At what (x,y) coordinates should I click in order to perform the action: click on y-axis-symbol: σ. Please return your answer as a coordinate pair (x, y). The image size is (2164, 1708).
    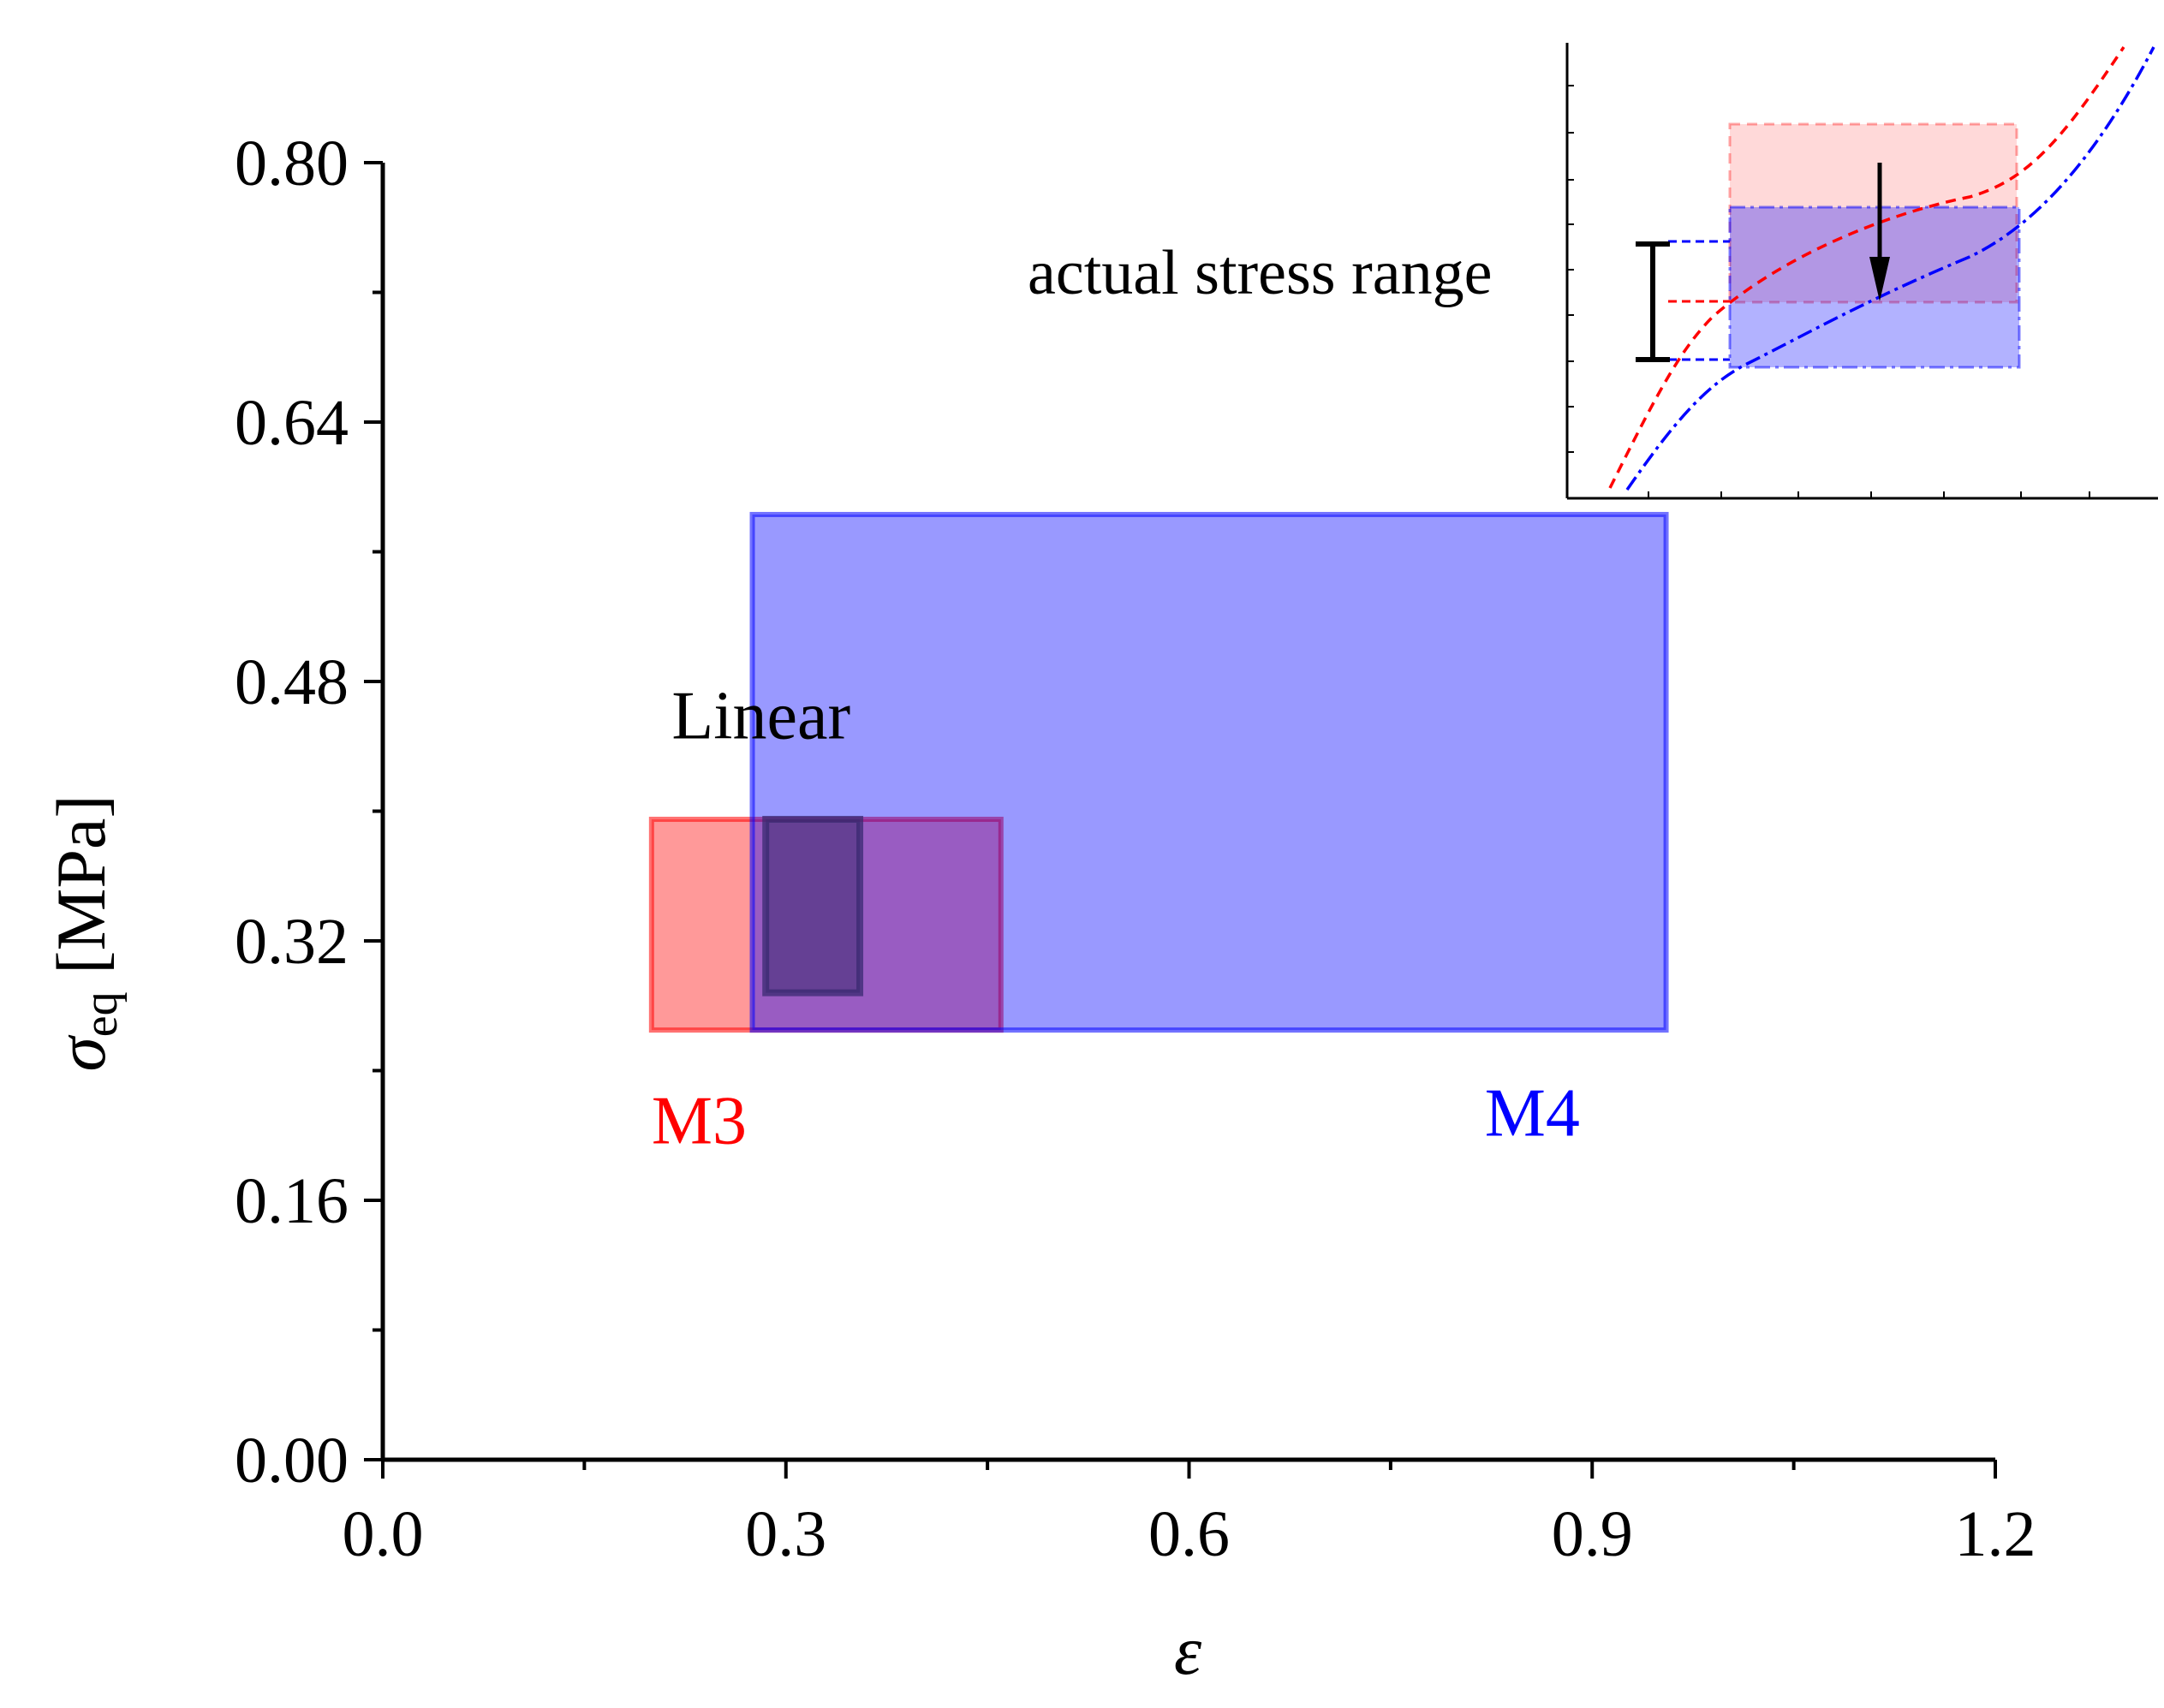
    Looking at the image, I should click on (81, 1053).